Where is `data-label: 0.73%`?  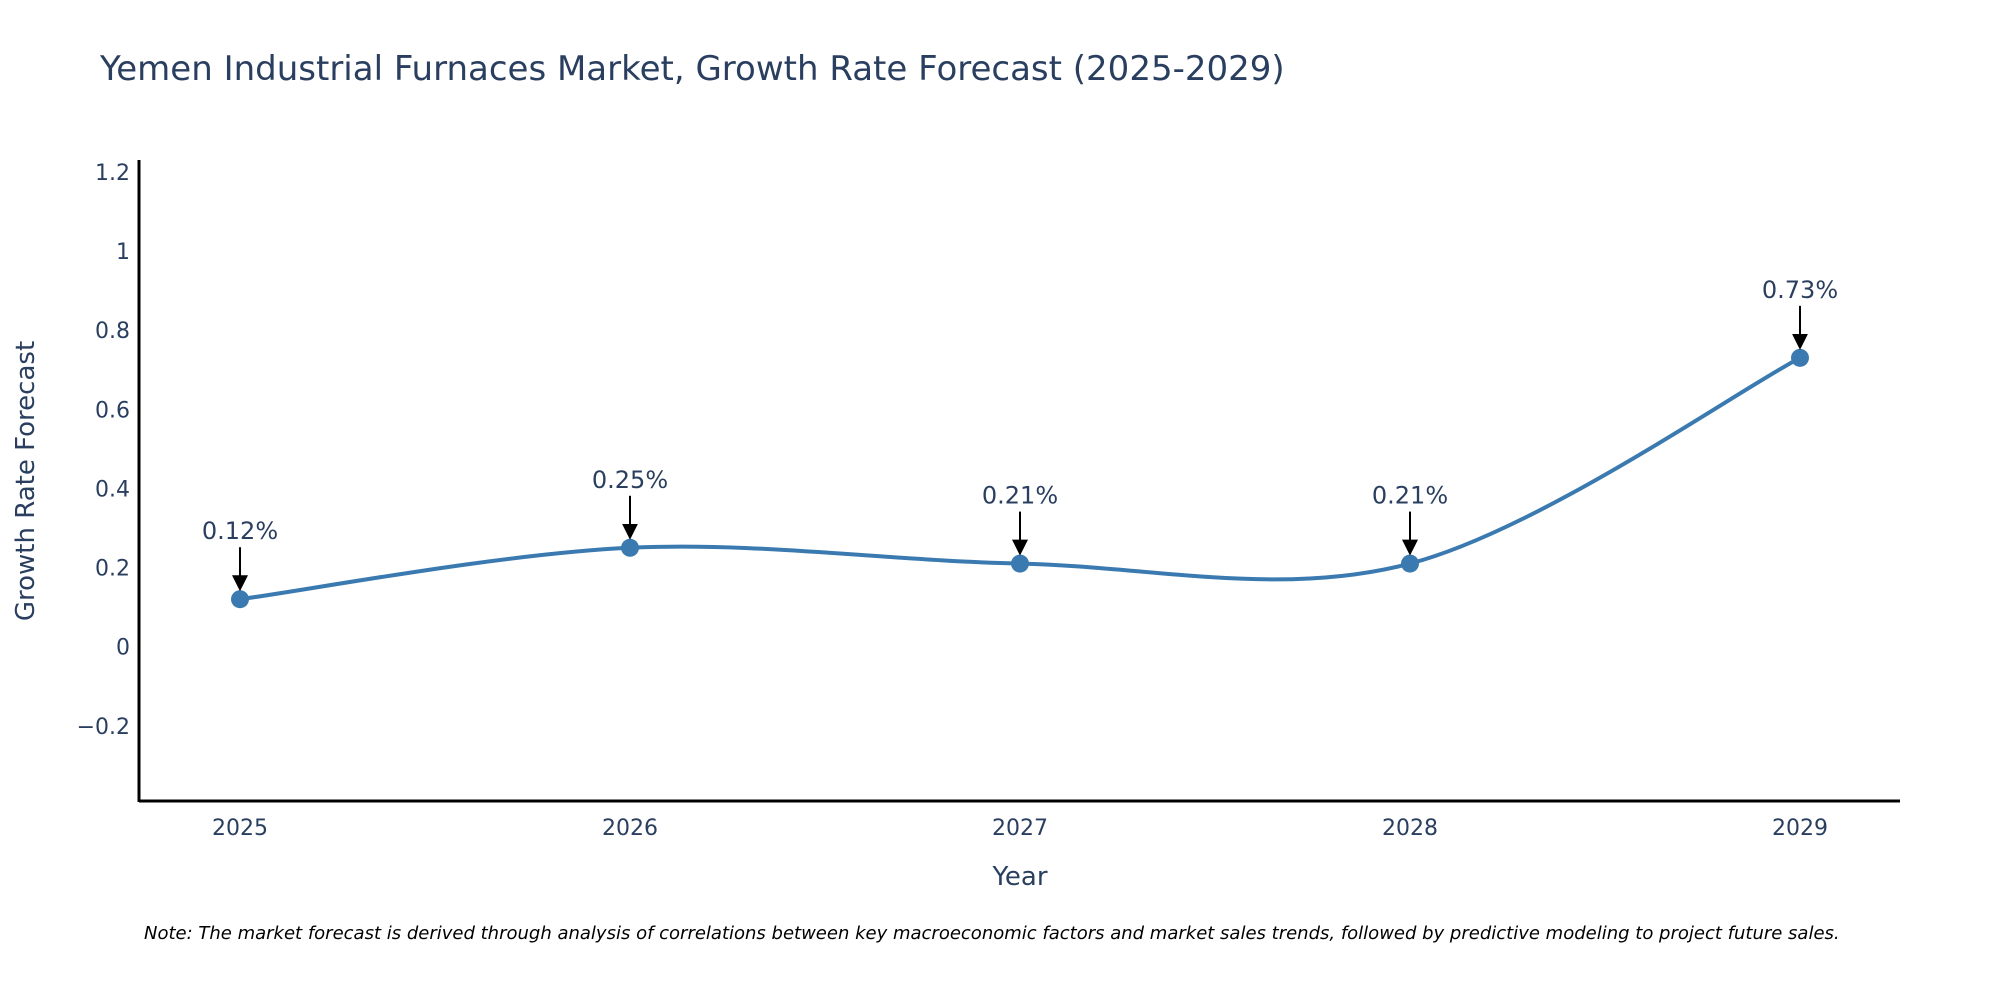 data-label: 0.73% is located at coordinates (1800, 290).